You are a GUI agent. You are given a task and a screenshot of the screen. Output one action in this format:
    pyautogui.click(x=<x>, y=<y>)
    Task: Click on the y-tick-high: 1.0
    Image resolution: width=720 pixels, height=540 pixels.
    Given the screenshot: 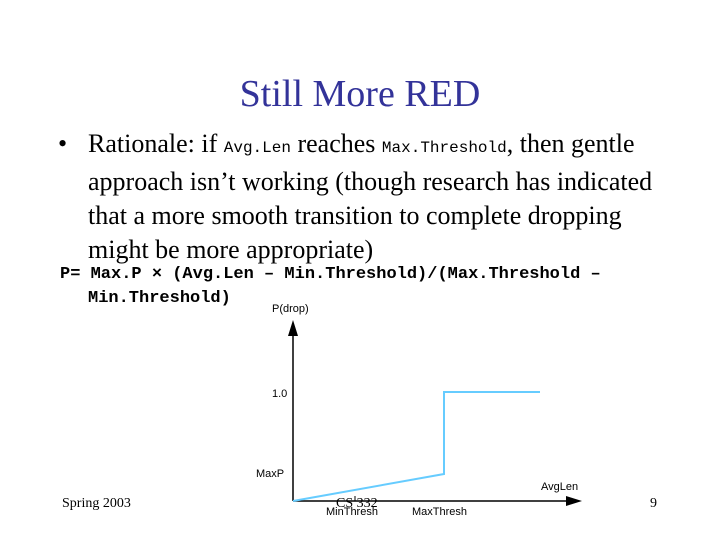 What is the action you would take?
    pyautogui.click(x=279, y=394)
    